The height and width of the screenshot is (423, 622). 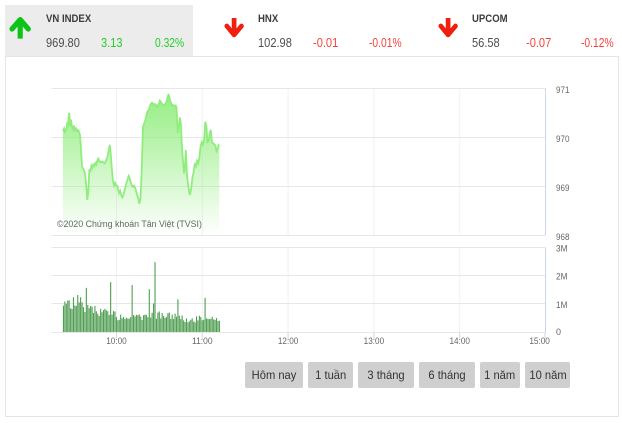 I want to click on svg-text: 968, so click(x=563, y=237).